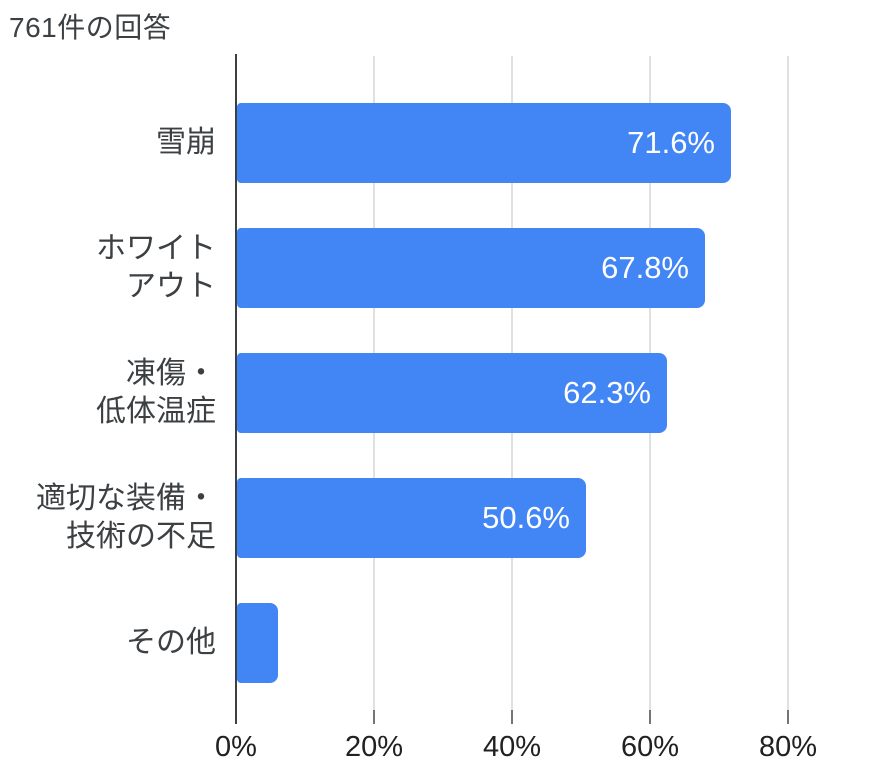  Describe the element at coordinates (156, 267) in the screenshot. I see `category-label: ホワイト アウト` at that location.